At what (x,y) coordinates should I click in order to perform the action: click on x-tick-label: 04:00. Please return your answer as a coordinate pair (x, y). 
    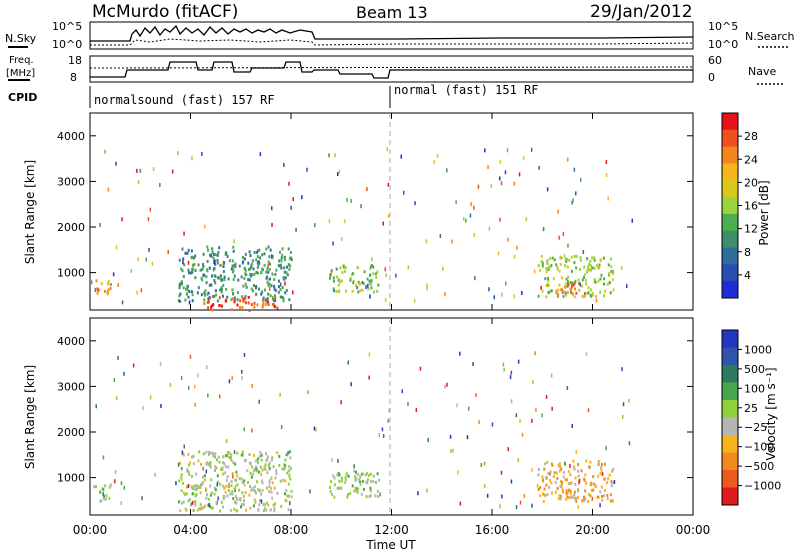
    Looking at the image, I should click on (190, 530).